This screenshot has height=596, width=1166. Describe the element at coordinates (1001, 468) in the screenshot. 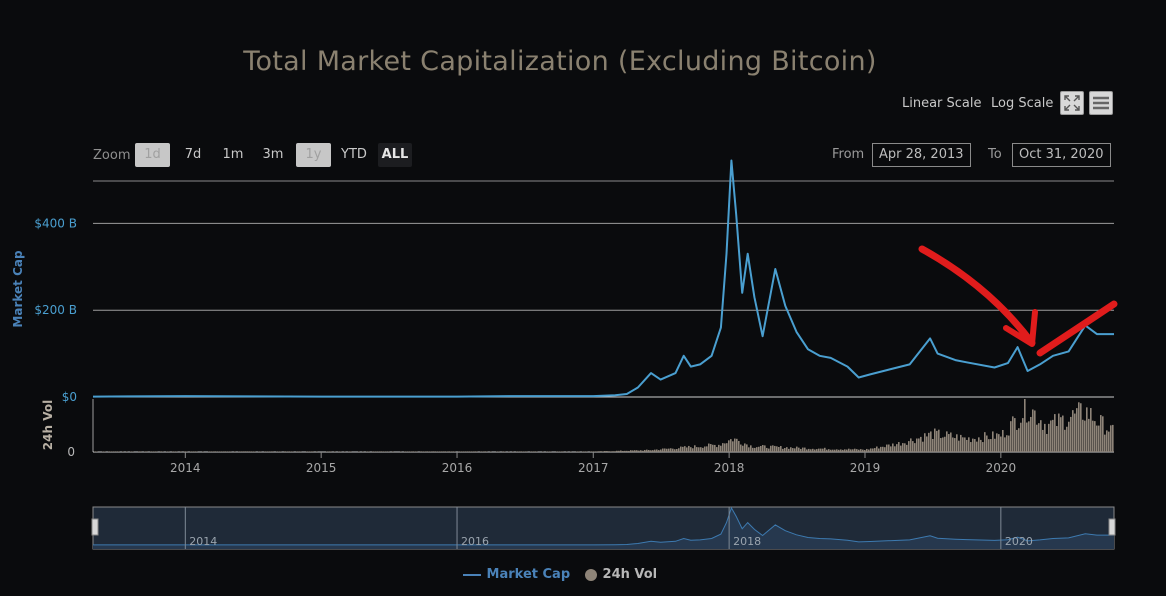

I see `x-tick-label: 2020` at that location.